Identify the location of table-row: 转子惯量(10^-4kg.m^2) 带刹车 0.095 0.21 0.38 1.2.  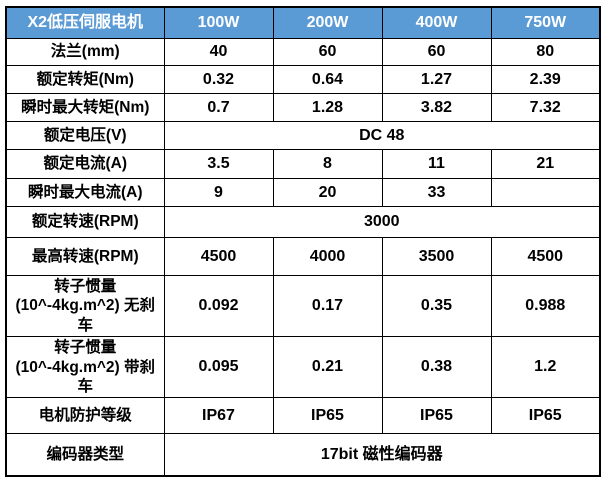
(303, 367).